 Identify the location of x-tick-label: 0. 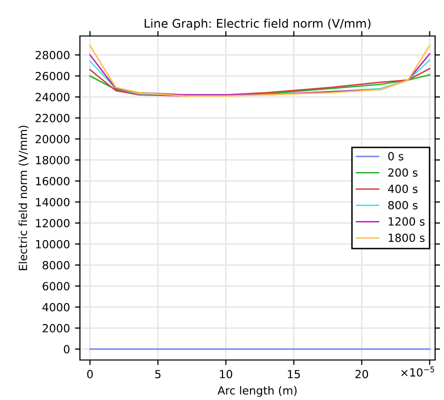
(90, 374).